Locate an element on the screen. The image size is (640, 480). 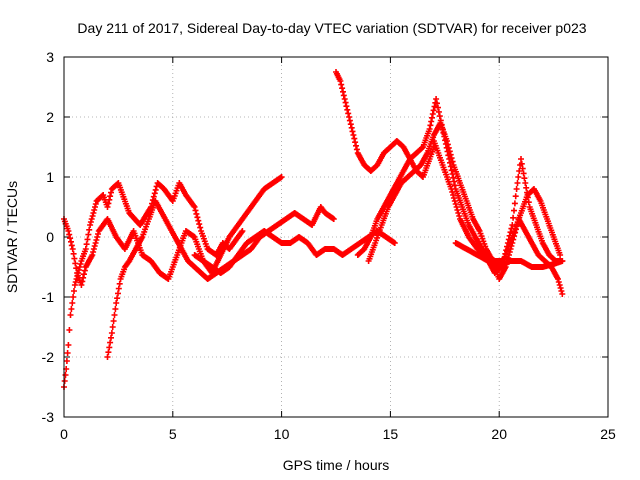
x-tick-label: 15 is located at coordinates (391, 434).